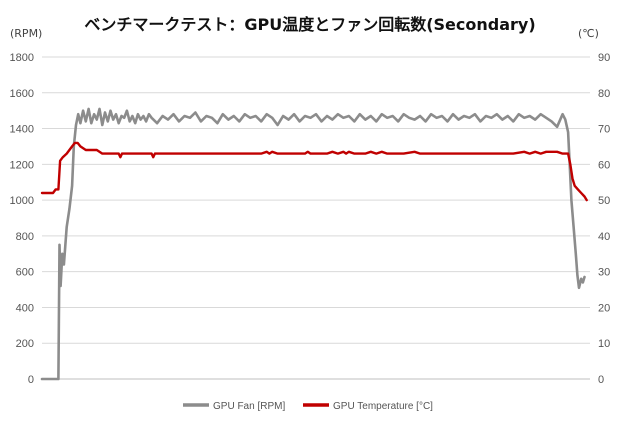 This screenshot has height=425, width=620. I want to click on legend-temp-label: GPU Temperature [°C], so click(383, 406).